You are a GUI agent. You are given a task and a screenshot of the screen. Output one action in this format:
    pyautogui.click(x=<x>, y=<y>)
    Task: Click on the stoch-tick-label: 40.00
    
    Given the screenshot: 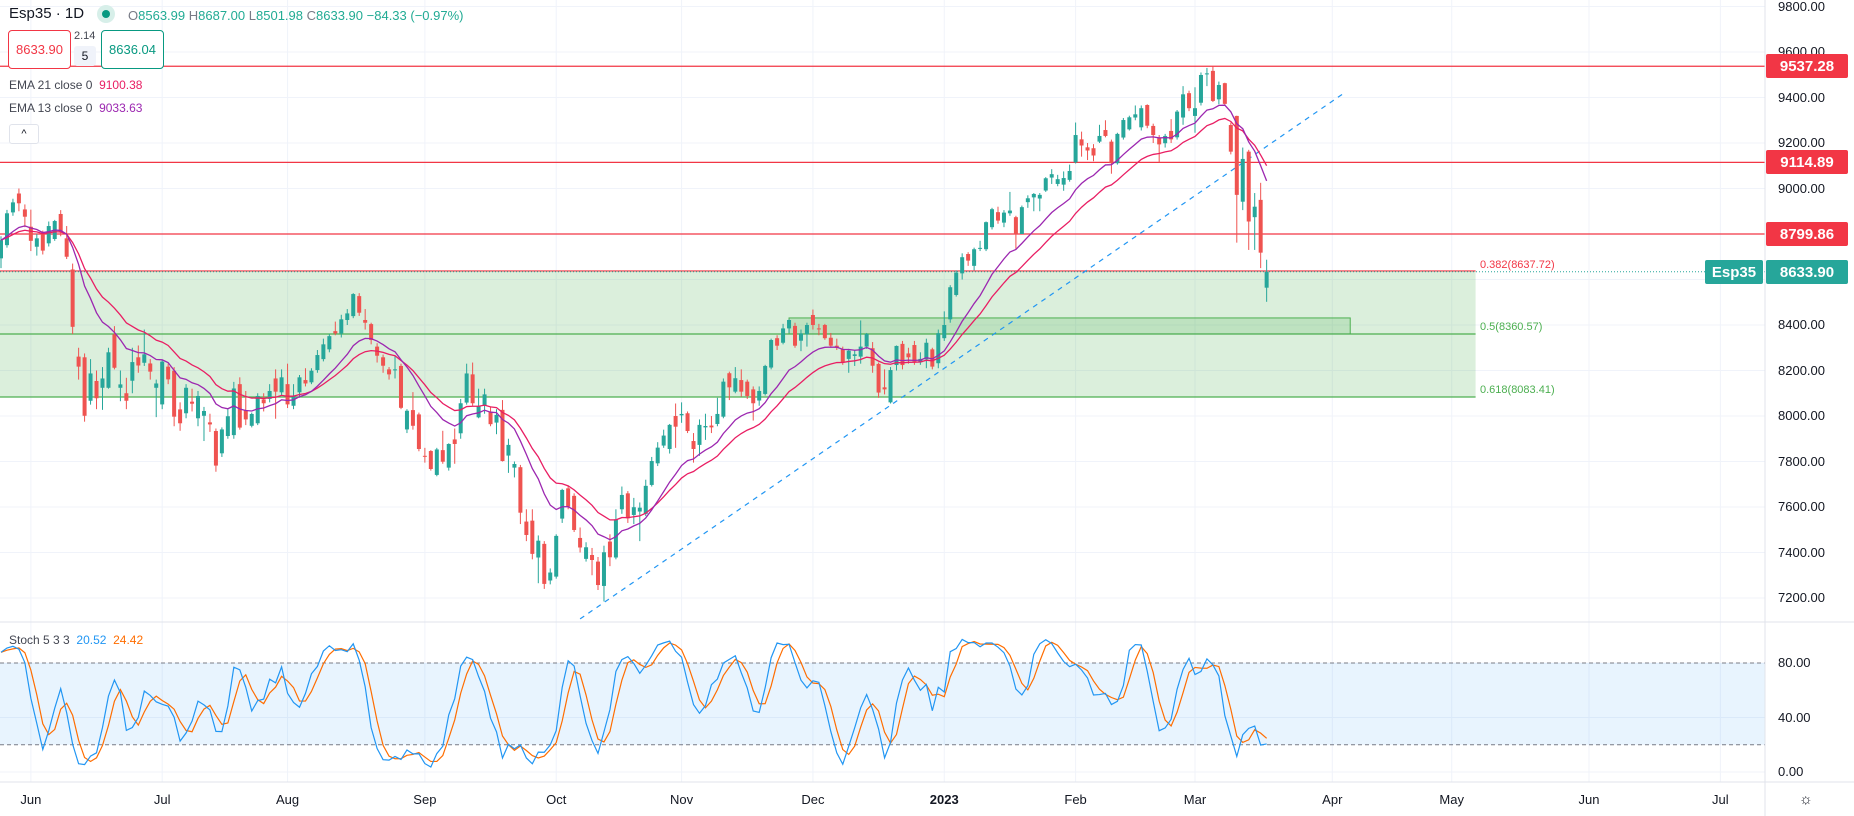 What is the action you would take?
    pyautogui.click(x=1794, y=717)
    